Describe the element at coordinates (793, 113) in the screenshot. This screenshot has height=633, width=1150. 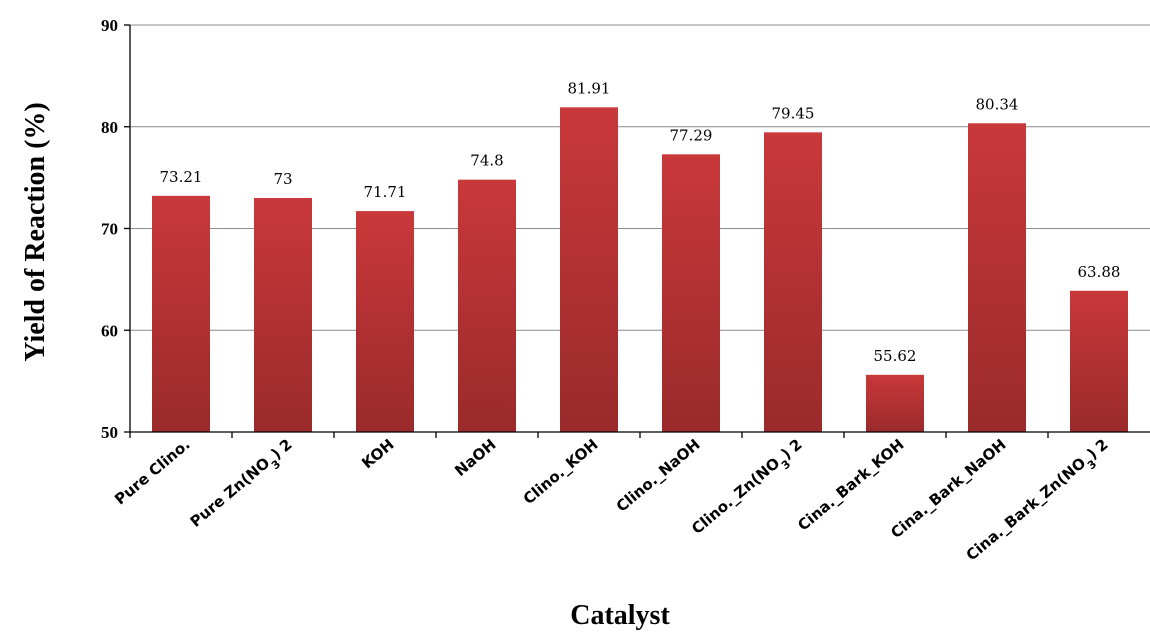
I see `data-label-6: 79.45` at that location.